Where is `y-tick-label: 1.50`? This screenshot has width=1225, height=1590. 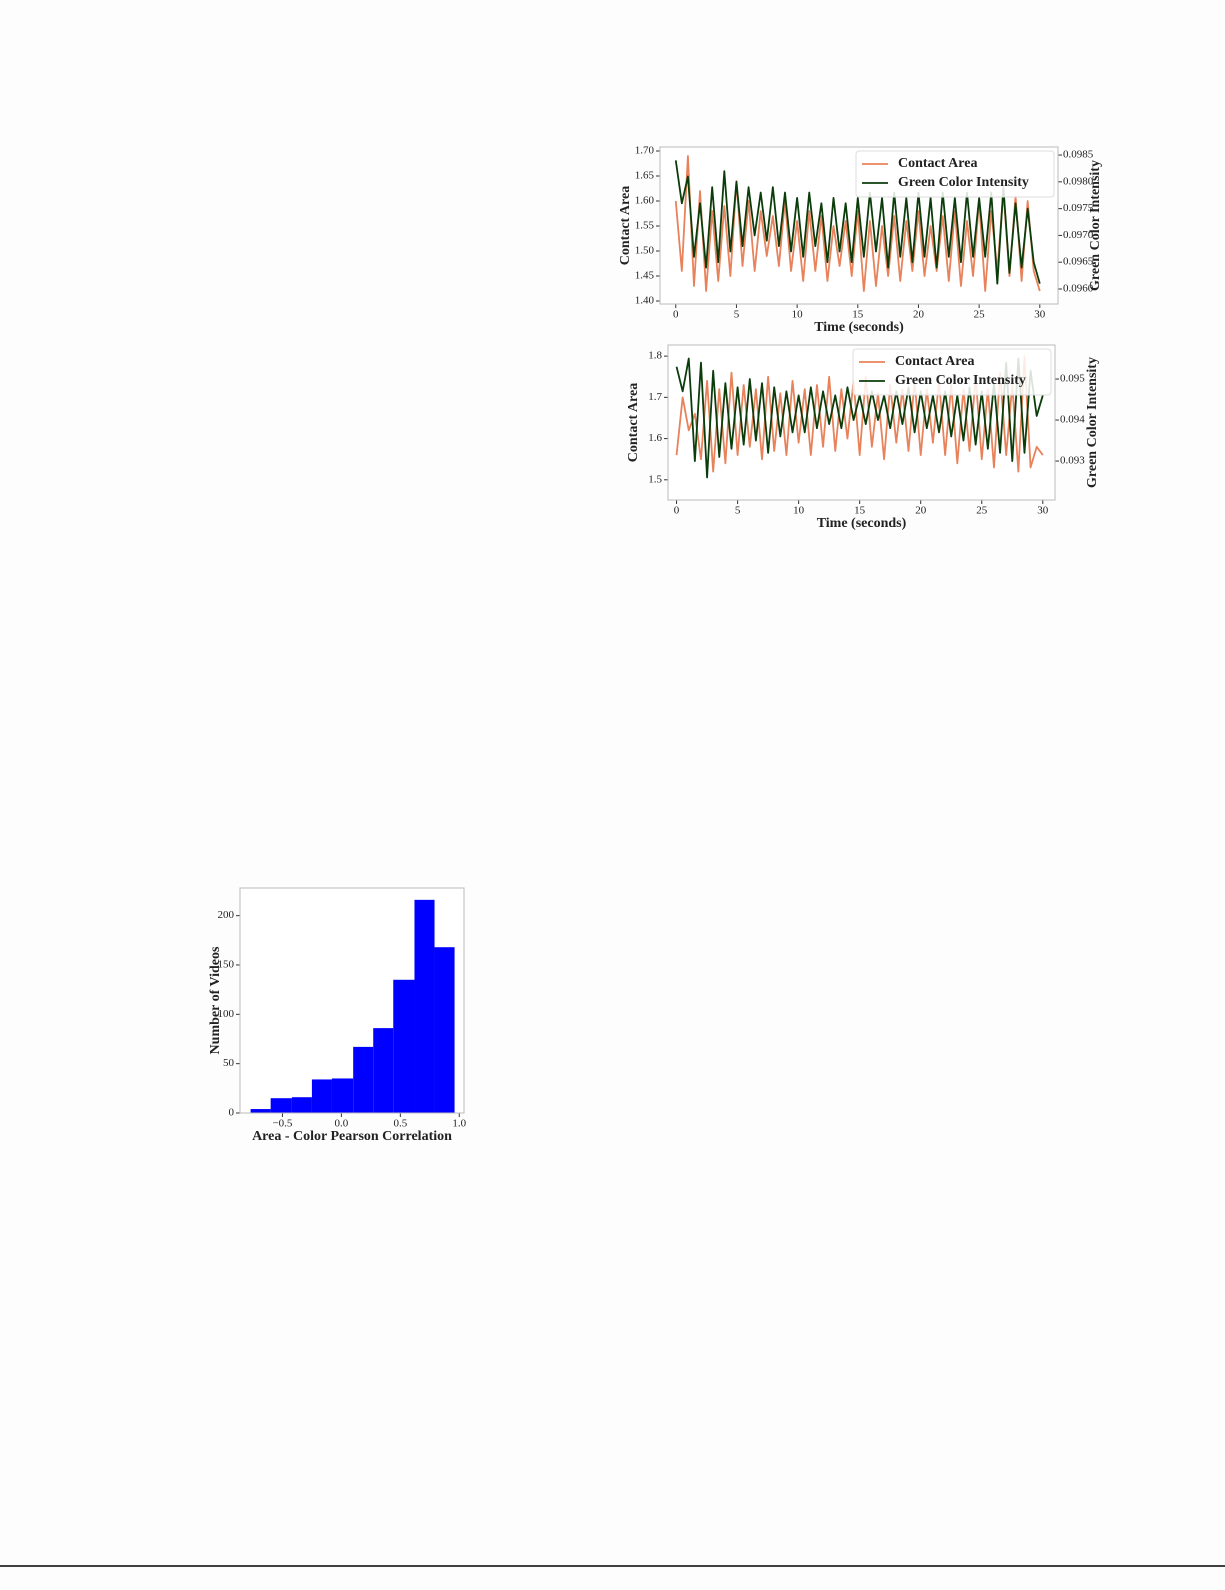
y-tick-label: 1.50 is located at coordinates (645, 251).